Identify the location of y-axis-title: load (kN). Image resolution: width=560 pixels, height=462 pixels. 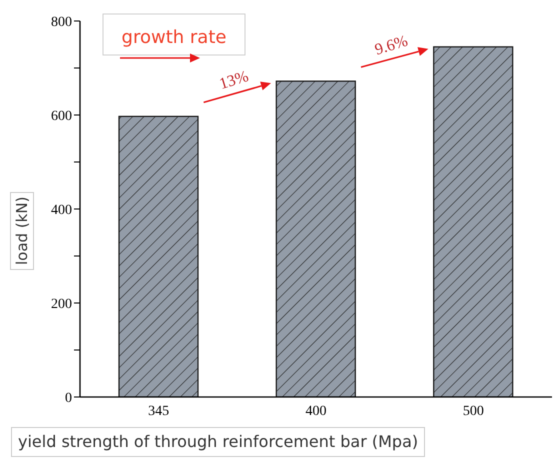
(22, 231).